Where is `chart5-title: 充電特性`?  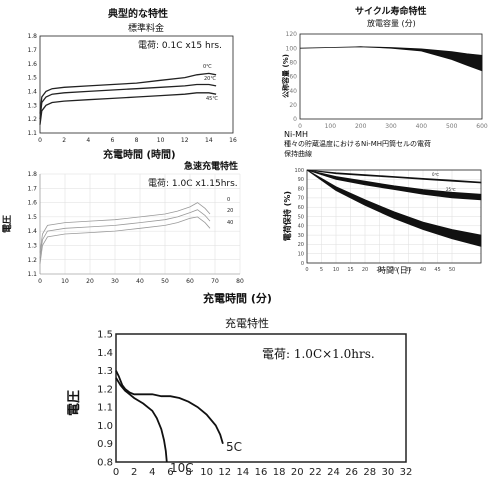 chart5-title: 充電特性 is located at coordinates (247, 323).